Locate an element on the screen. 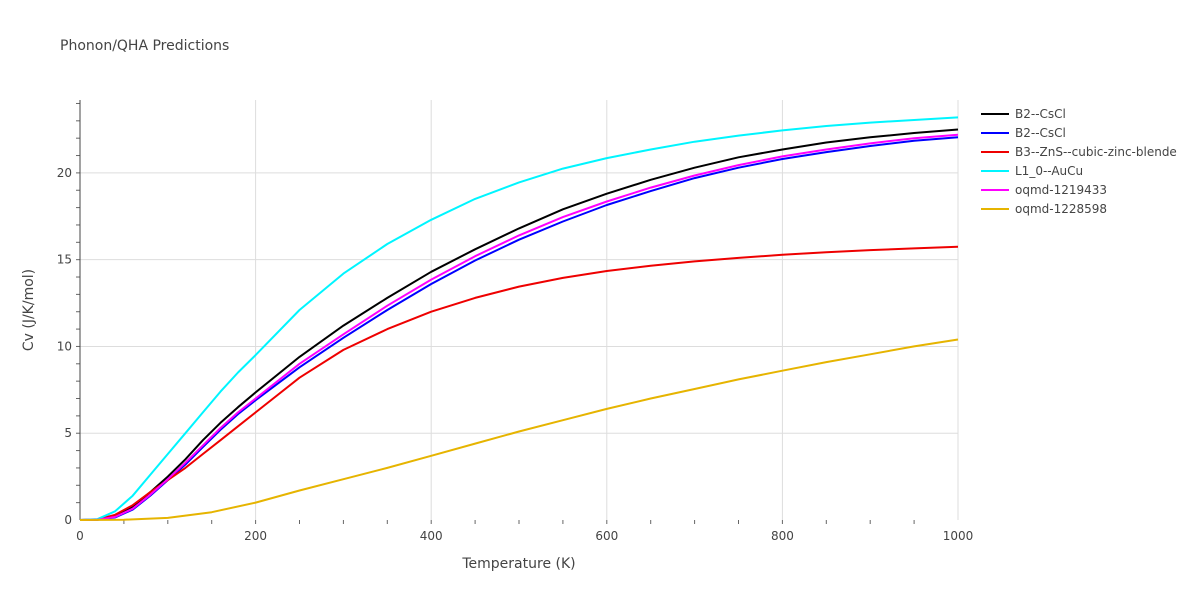 This screenshot has height=600, width=1200. x-tick-labels: 0 200 400 600 800 1000 is located at coordinates (524, 536).